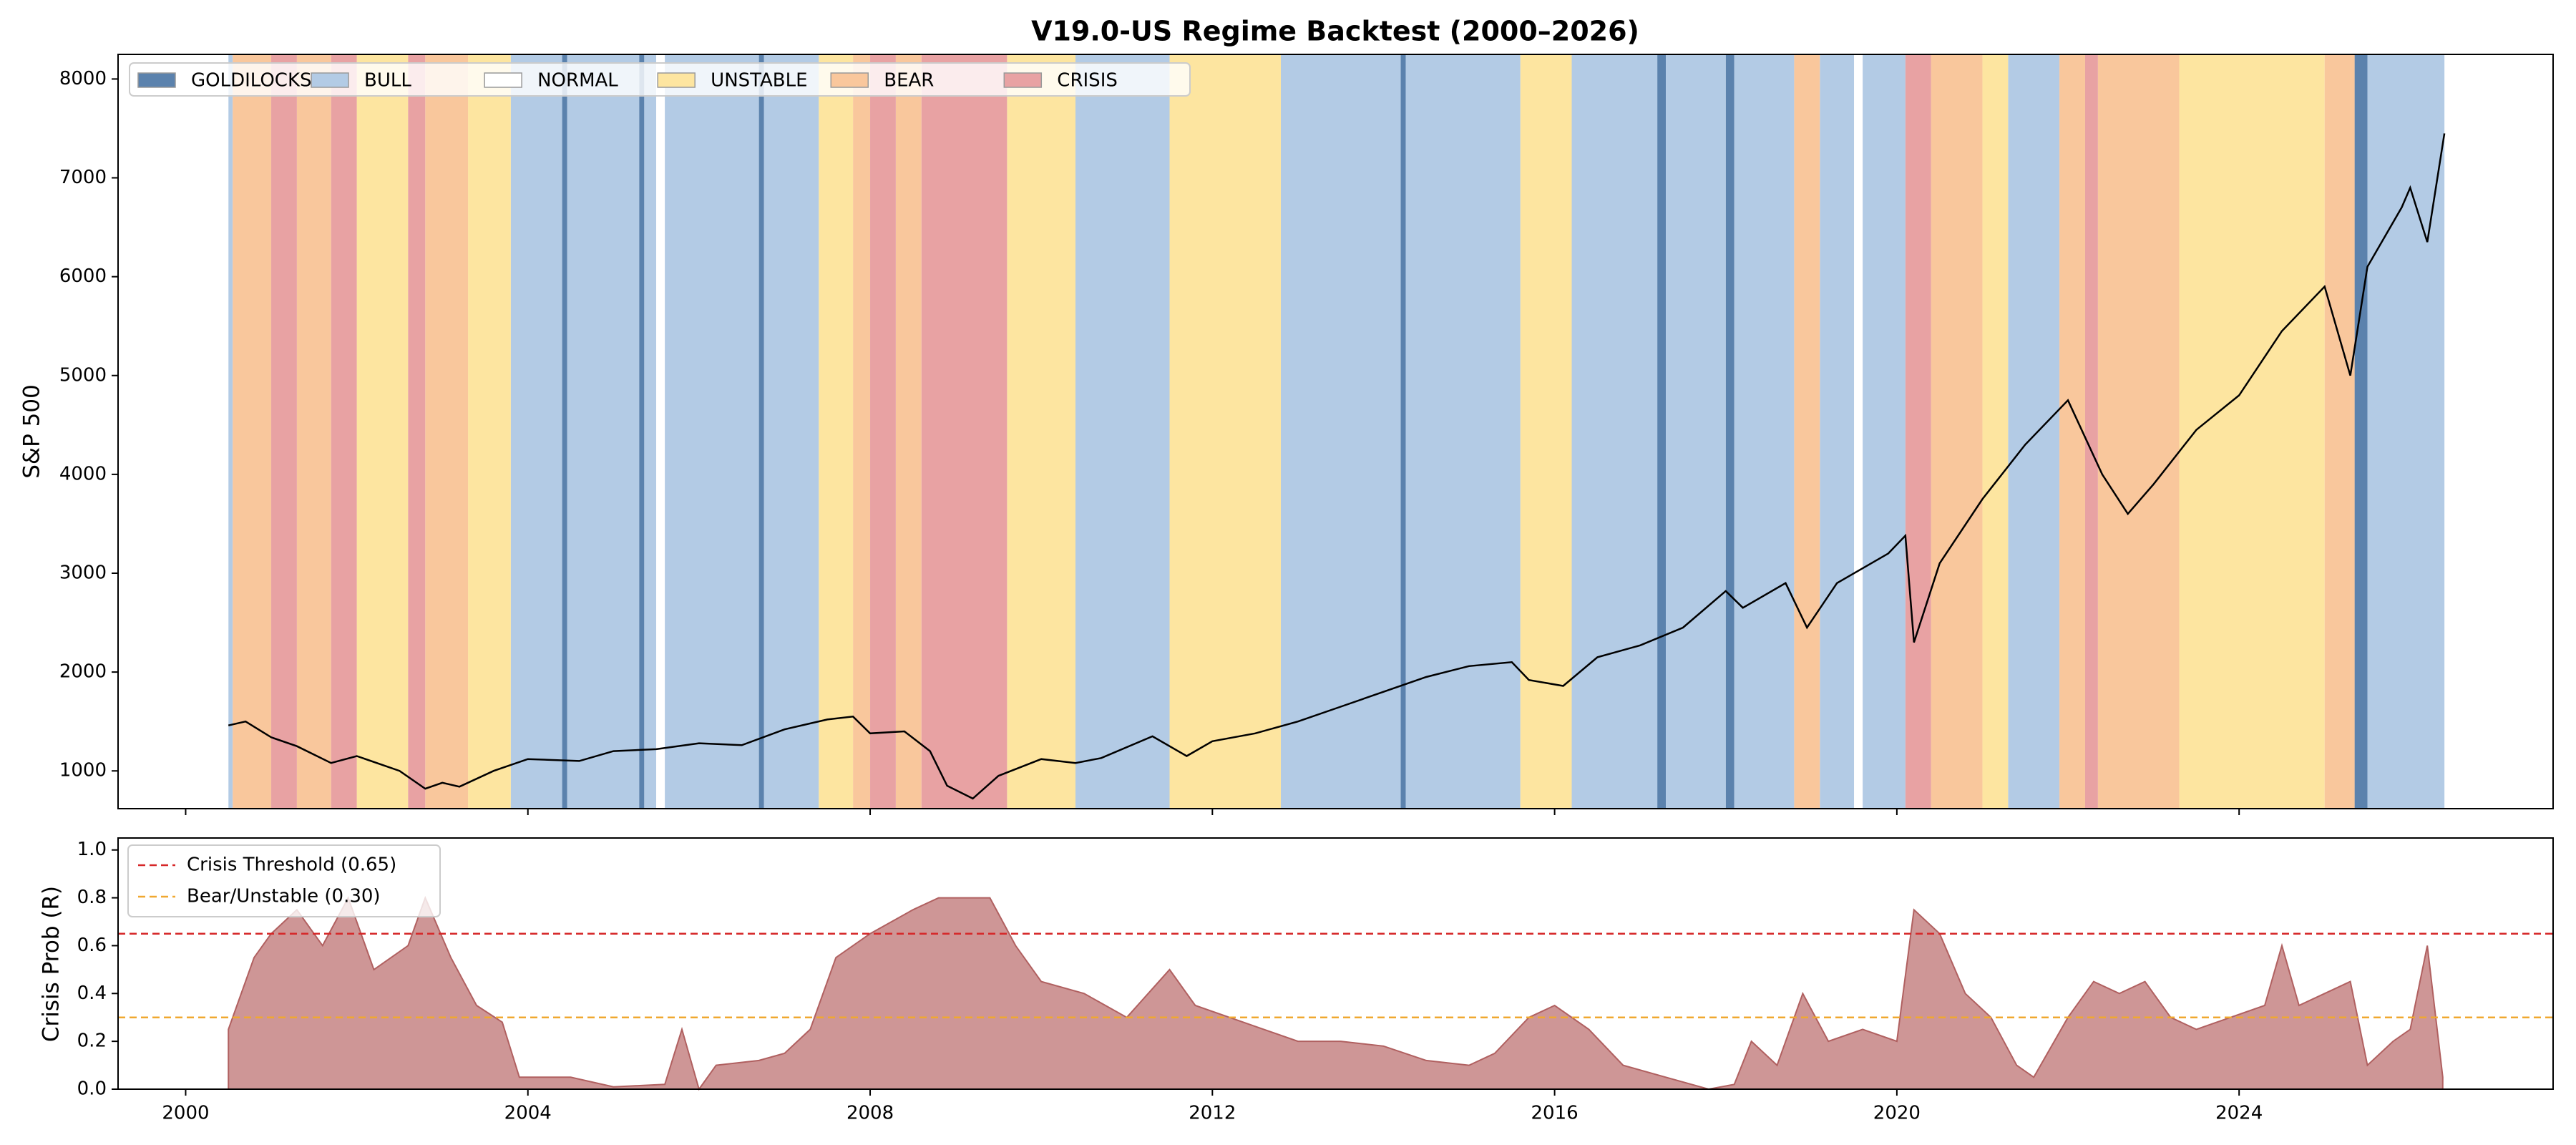 Image resolution: width=2576 pixels, height=1145 pixels. What do you see at coordinates (83, 177) in the screenshot?
I see `y-tick-label: 7000` at bounding box center [83, 177].